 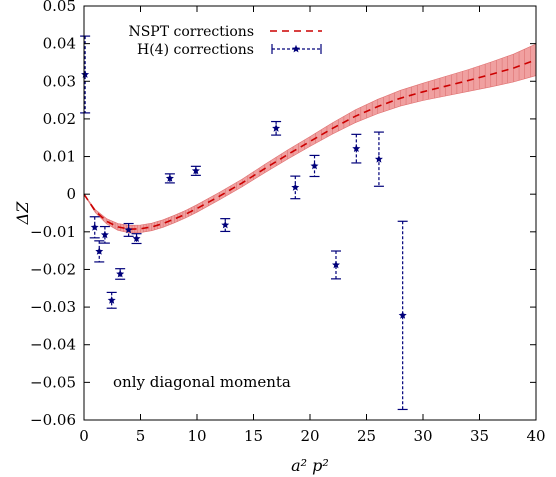 I want to click on legend-swatch-h4, so click(x=296, y=49).